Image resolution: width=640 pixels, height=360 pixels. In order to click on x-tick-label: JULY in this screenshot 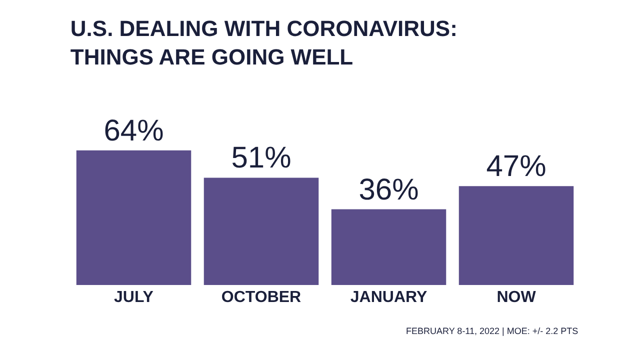, I will do `click(134, 297)`.